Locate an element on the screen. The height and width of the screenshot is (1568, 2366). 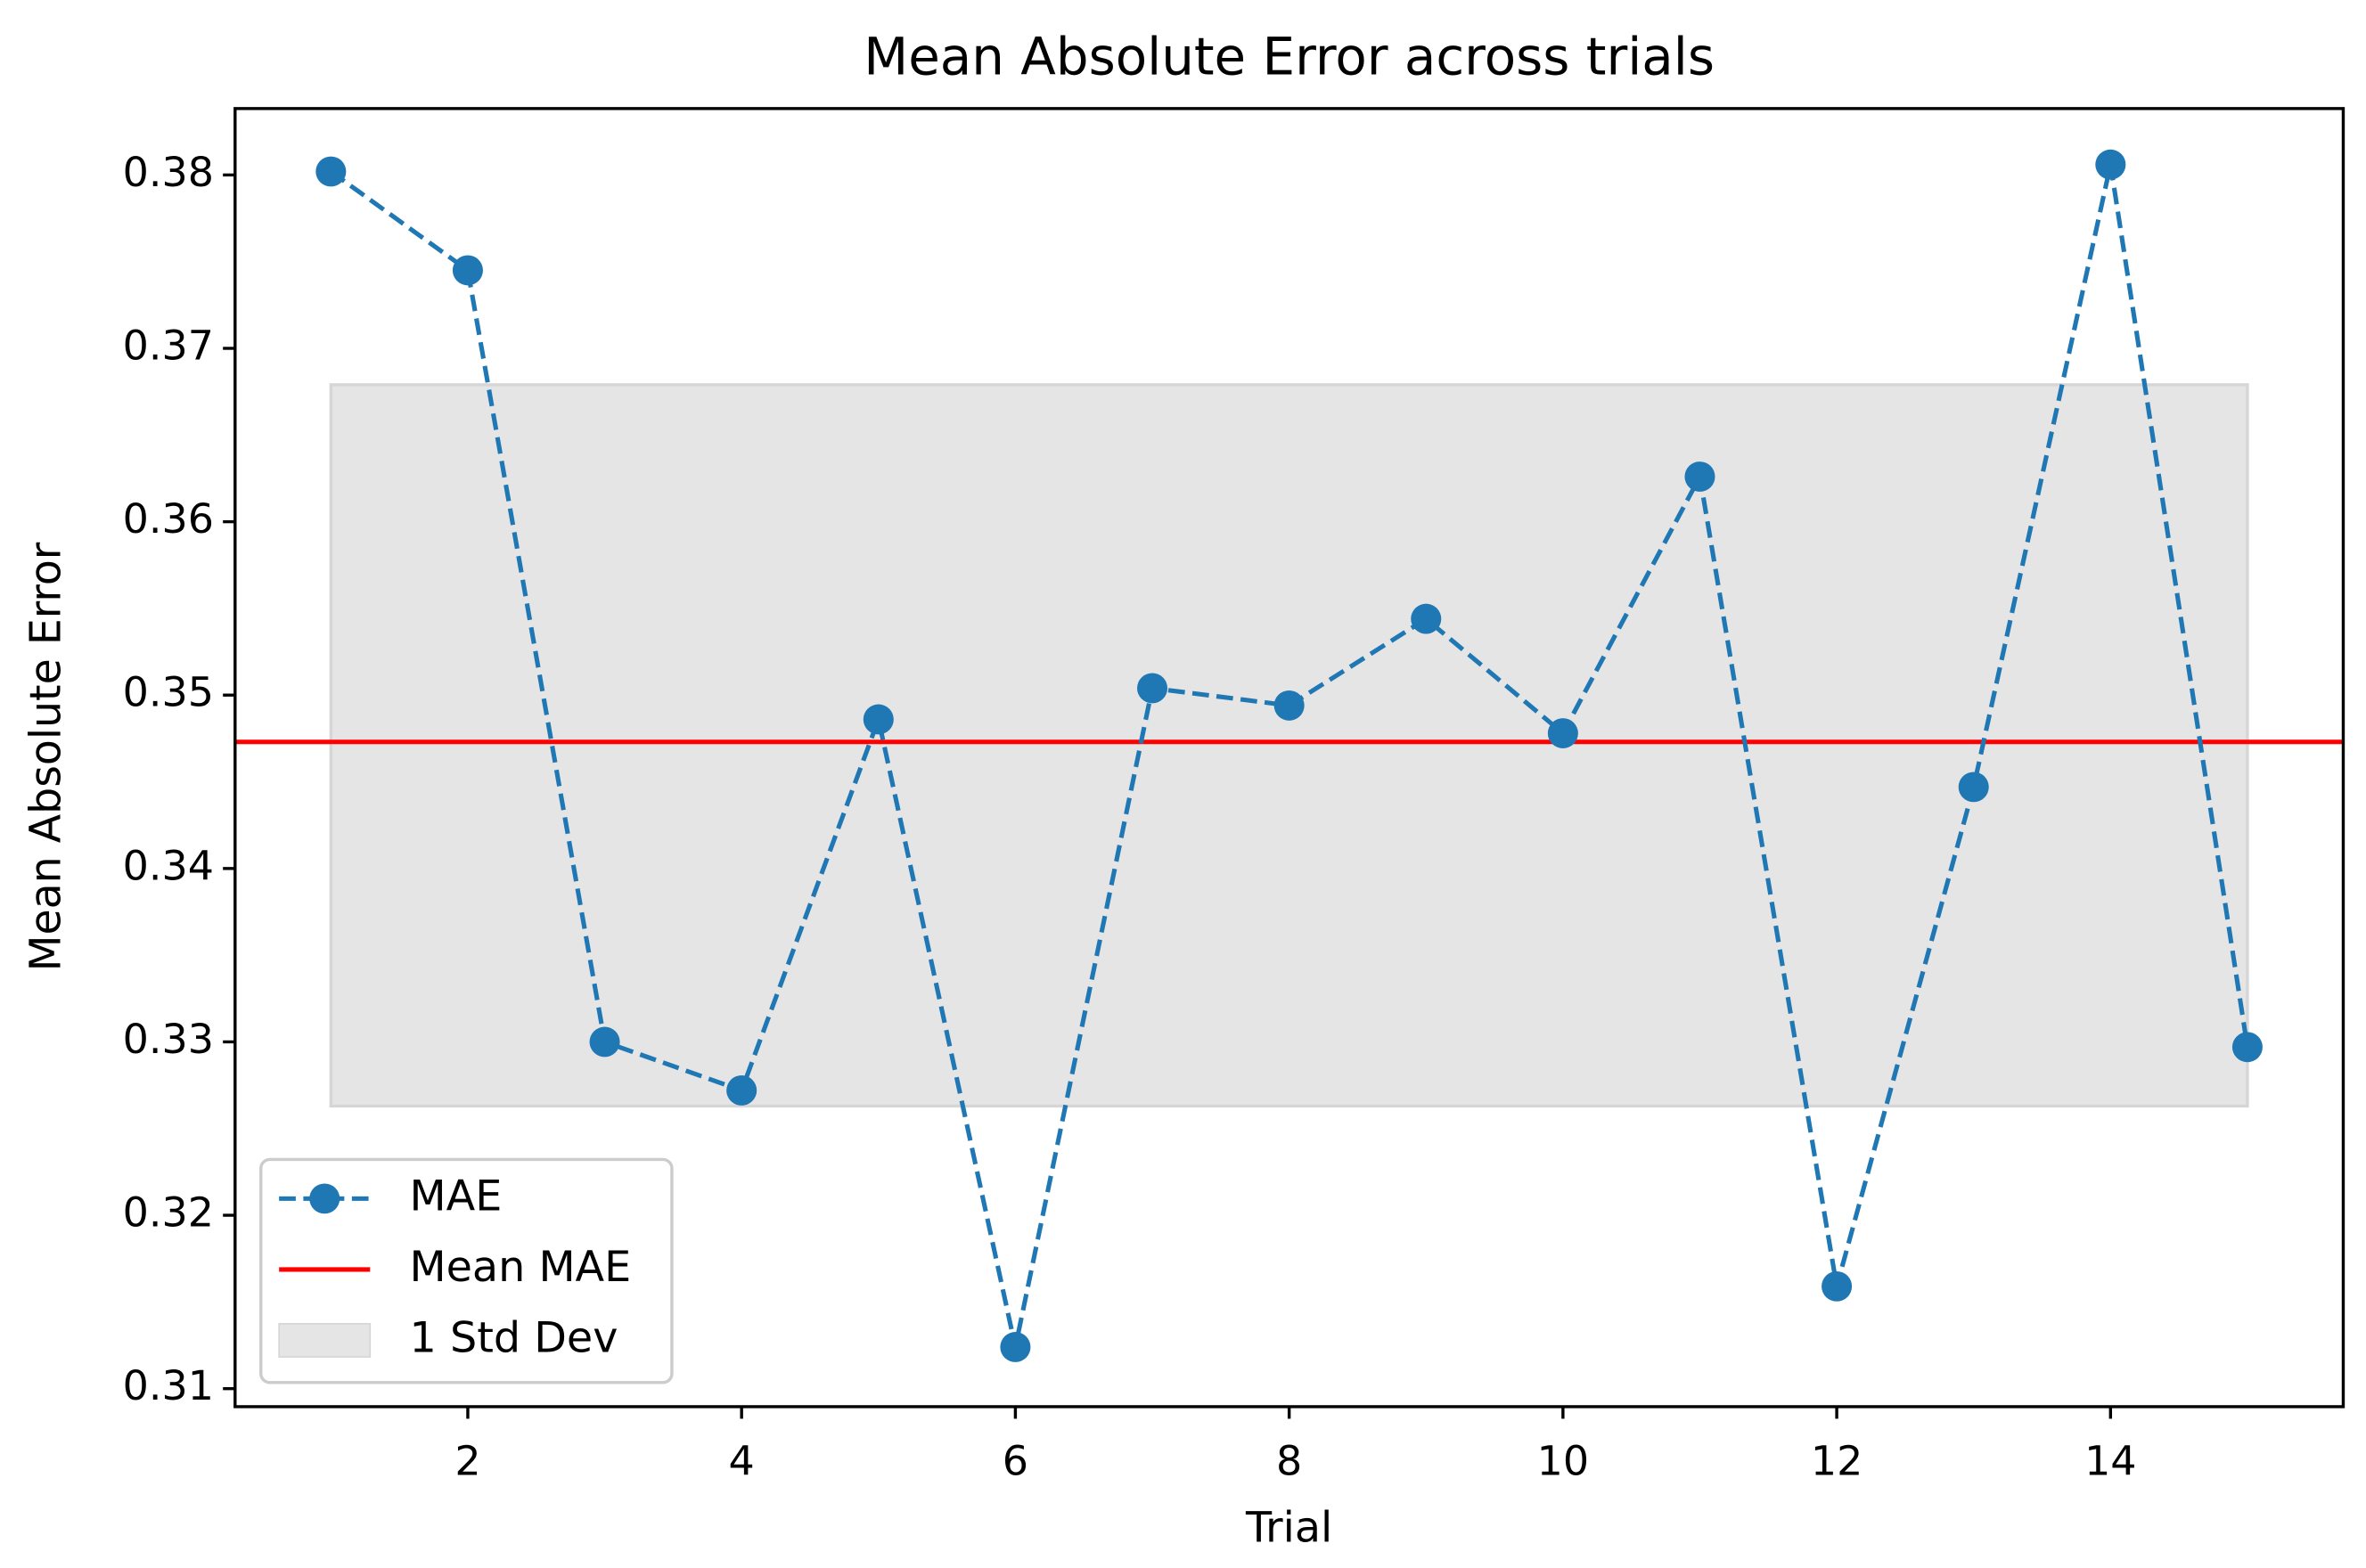
y-tick-label: 0.37 is located at coordinates (168, 346).